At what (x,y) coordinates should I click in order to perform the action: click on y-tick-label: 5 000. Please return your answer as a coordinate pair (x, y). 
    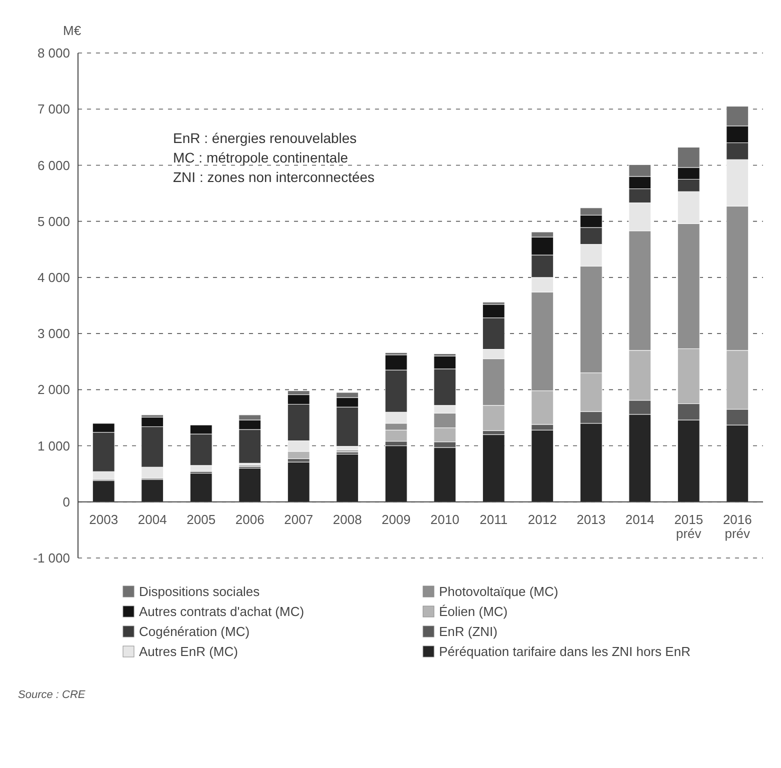
    Looking at the image, I should click on (53, 221).